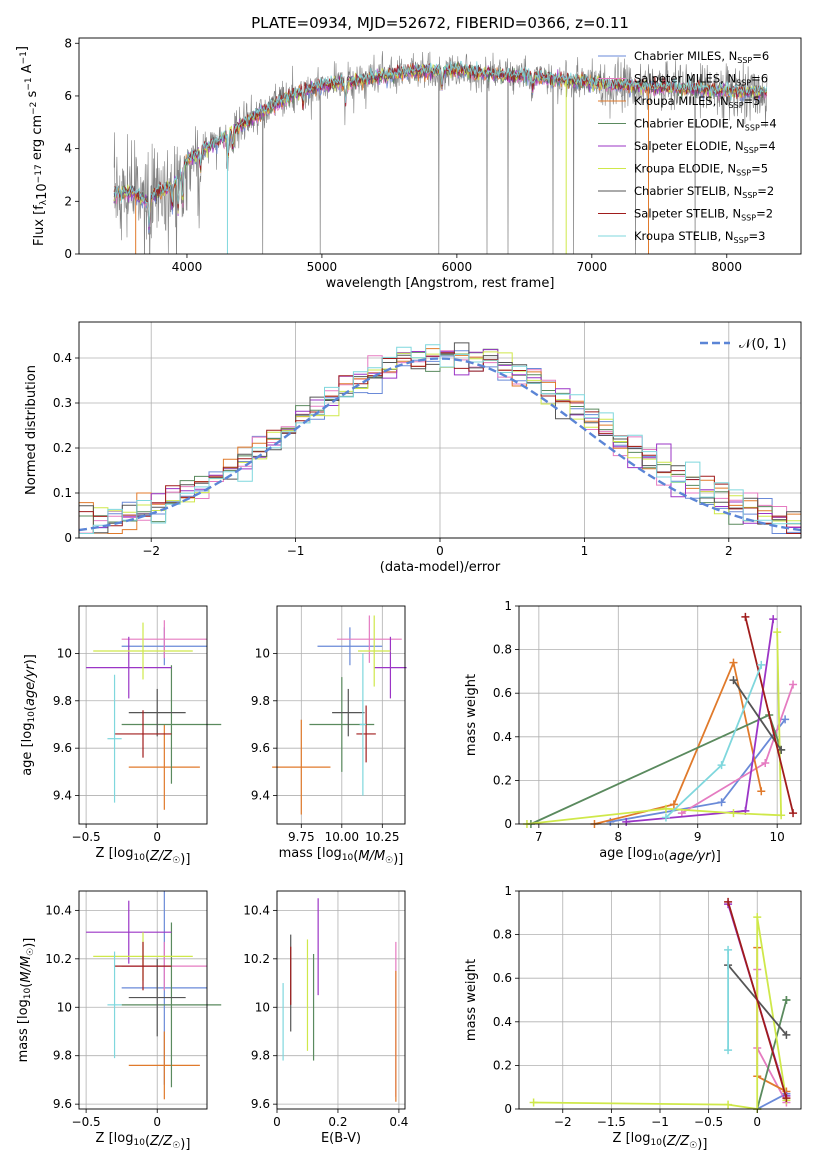 The height and width of the screenshot is (1170, 819). I want to click on residual-legend: 𝒩(0, 1), so click(743, 344).